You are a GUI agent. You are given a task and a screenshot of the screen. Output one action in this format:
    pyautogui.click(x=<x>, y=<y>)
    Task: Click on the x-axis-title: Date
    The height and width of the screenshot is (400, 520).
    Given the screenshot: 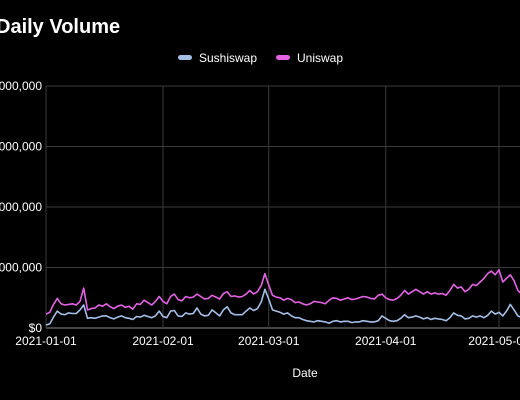 What is the action you would take?
    pyautogui.click(x=305, y=373)
    